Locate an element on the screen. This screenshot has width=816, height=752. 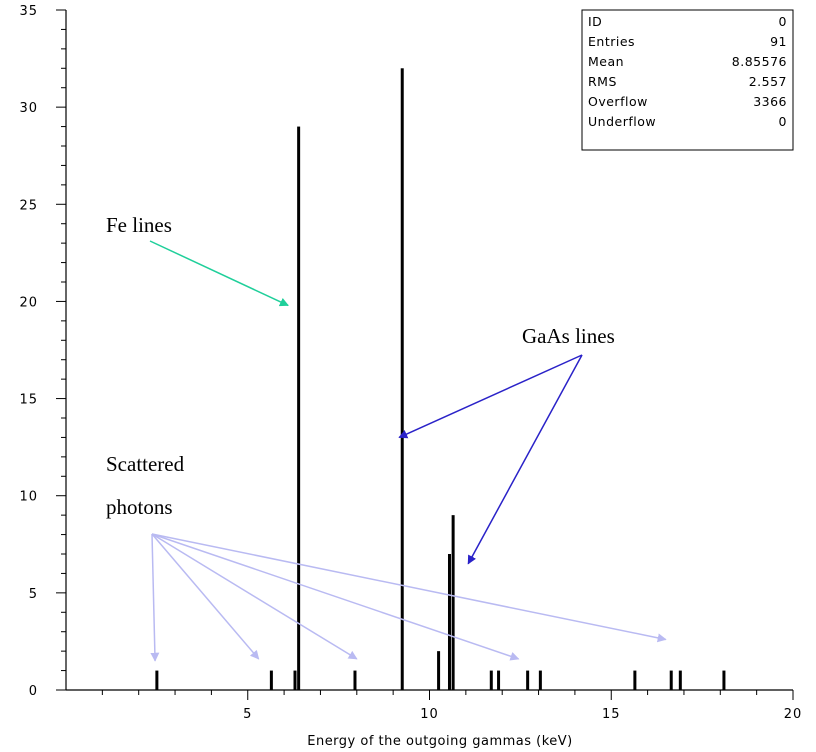
y-tick-label: 25 is located at coordinates (28, 205).